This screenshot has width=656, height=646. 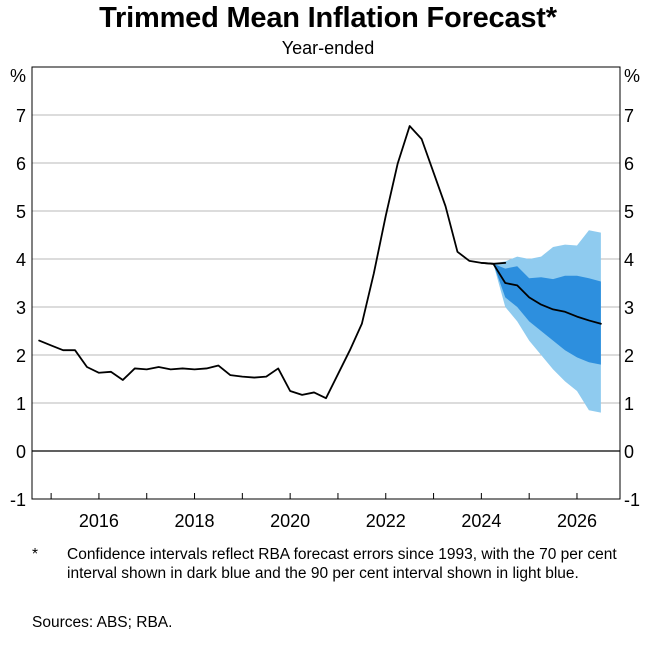 I want to click on y-tick-label-right-1: 1, so click(x=629, y=404).